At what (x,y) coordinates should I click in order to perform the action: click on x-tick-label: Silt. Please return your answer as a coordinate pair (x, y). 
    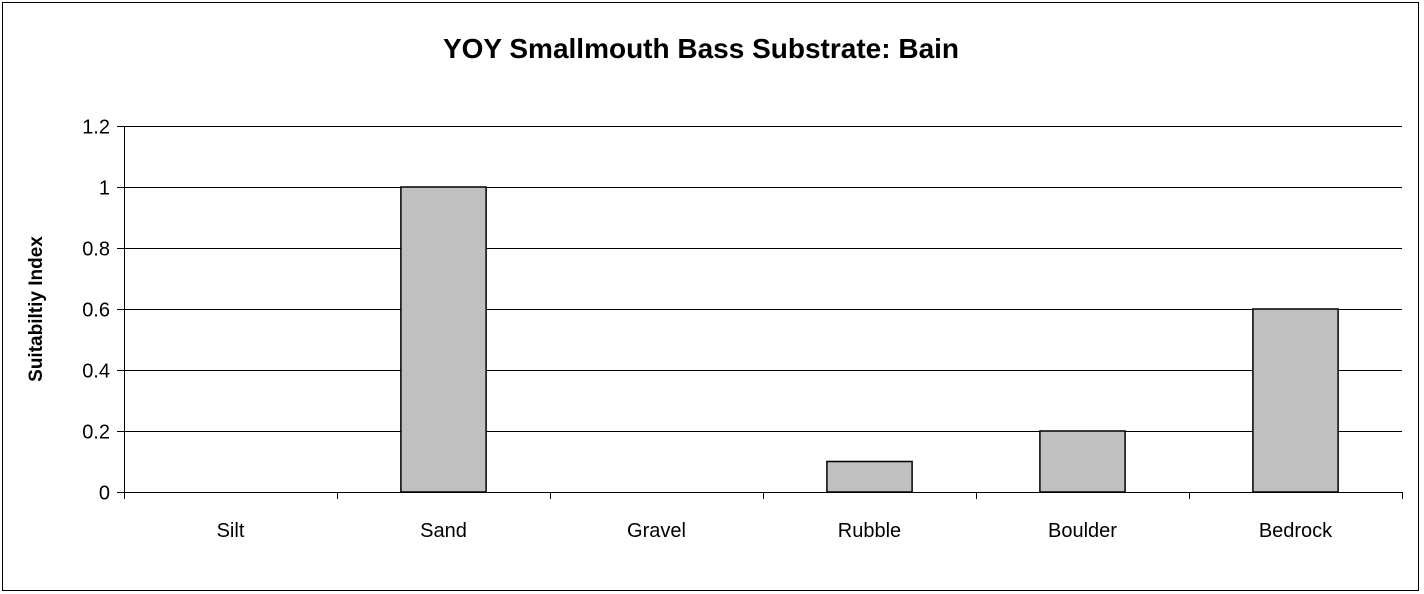
    Looking at the image, I should click on (231, 531).